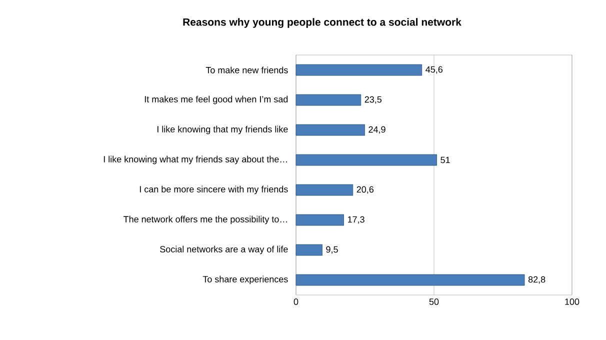 This screenshot has height=340, width=606. Describe the element at coordinates (373, 100) in the screenshot. I see `data-label: 23,5` at that location.